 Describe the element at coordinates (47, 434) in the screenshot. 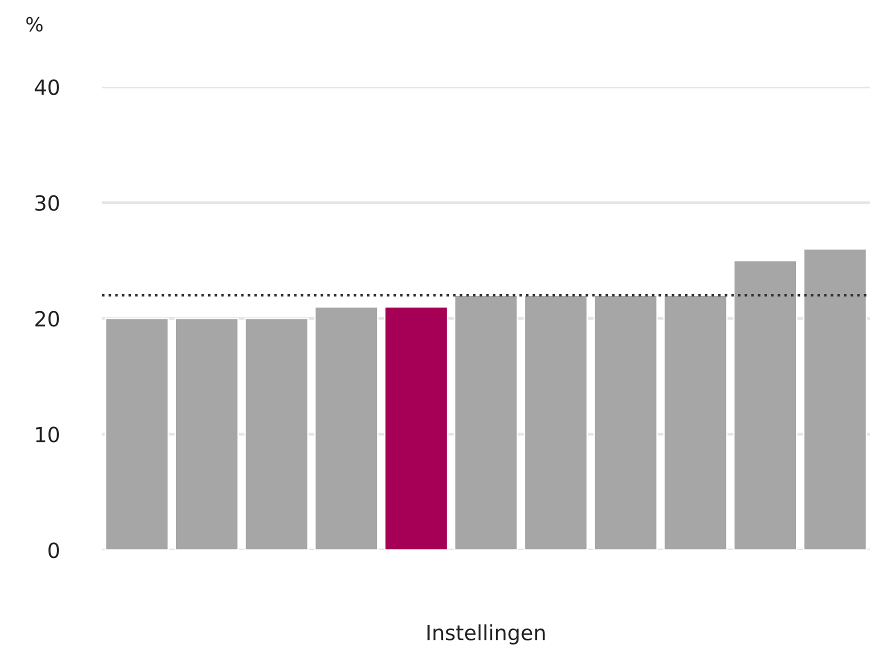

I see `y-tick-label: 10` at that location.